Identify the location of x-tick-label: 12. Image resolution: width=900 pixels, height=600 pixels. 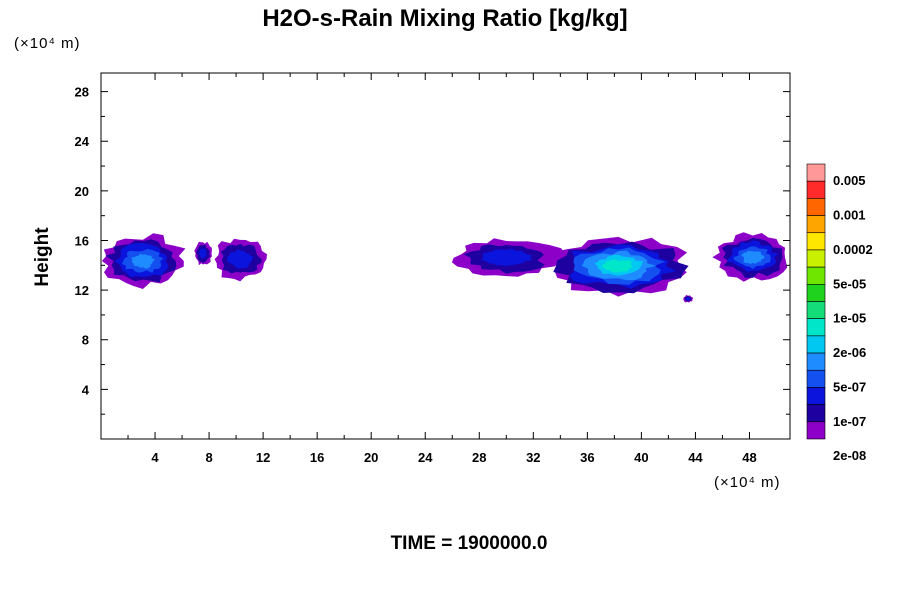
(263, 457).